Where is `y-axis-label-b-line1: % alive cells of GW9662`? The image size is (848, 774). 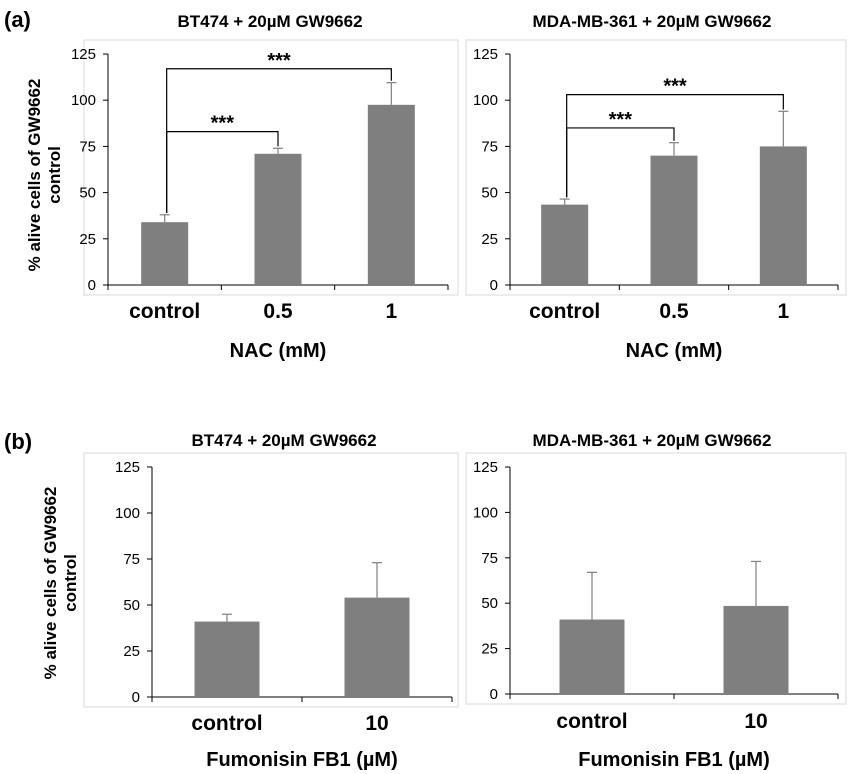
y-axis-label-b-line1: % alive cells of GW9662 is located at coordinates (50, 583).